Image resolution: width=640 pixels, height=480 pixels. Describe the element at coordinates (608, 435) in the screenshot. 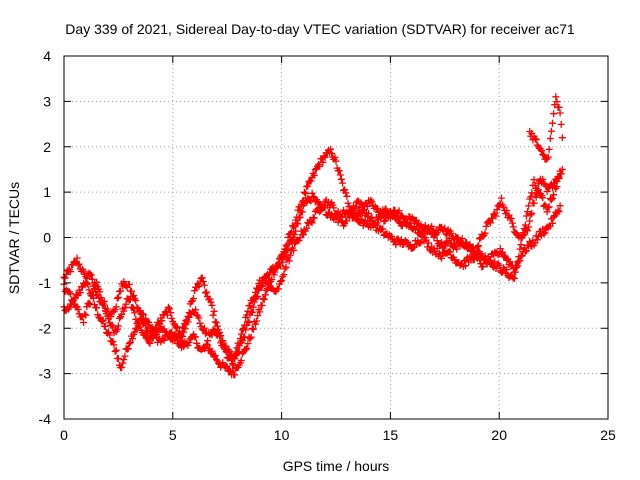

I see `x-tick-label: 25` at that location.